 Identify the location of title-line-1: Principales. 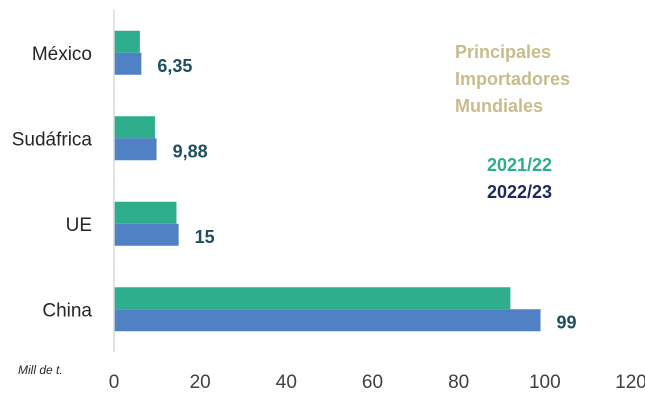
(503, 52).